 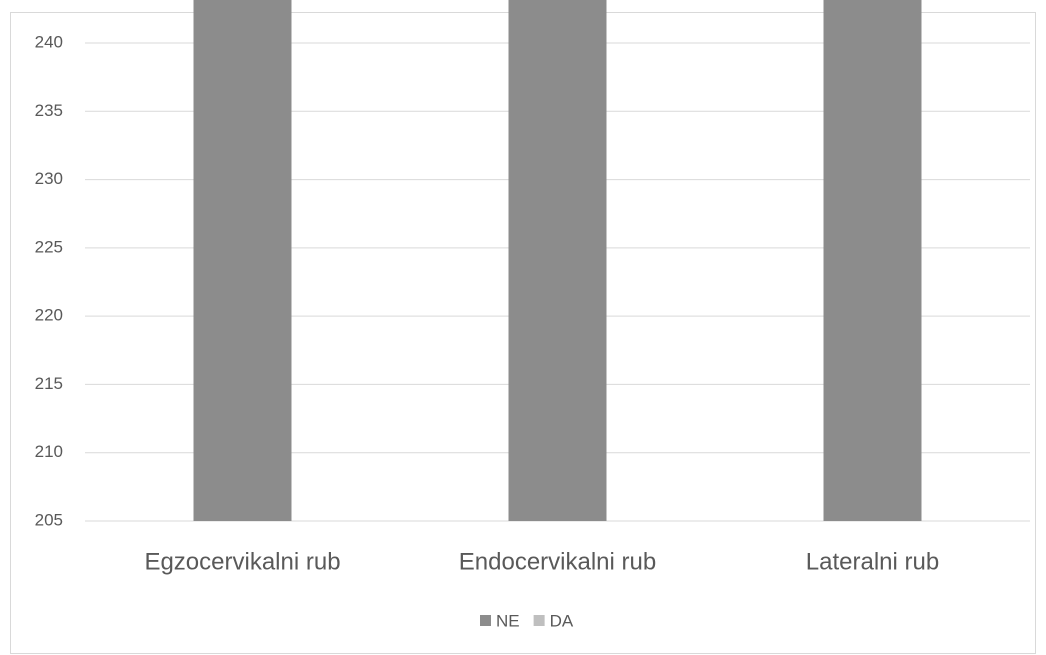 I want to click on legend-label: NE, so click(x=508, y=620).